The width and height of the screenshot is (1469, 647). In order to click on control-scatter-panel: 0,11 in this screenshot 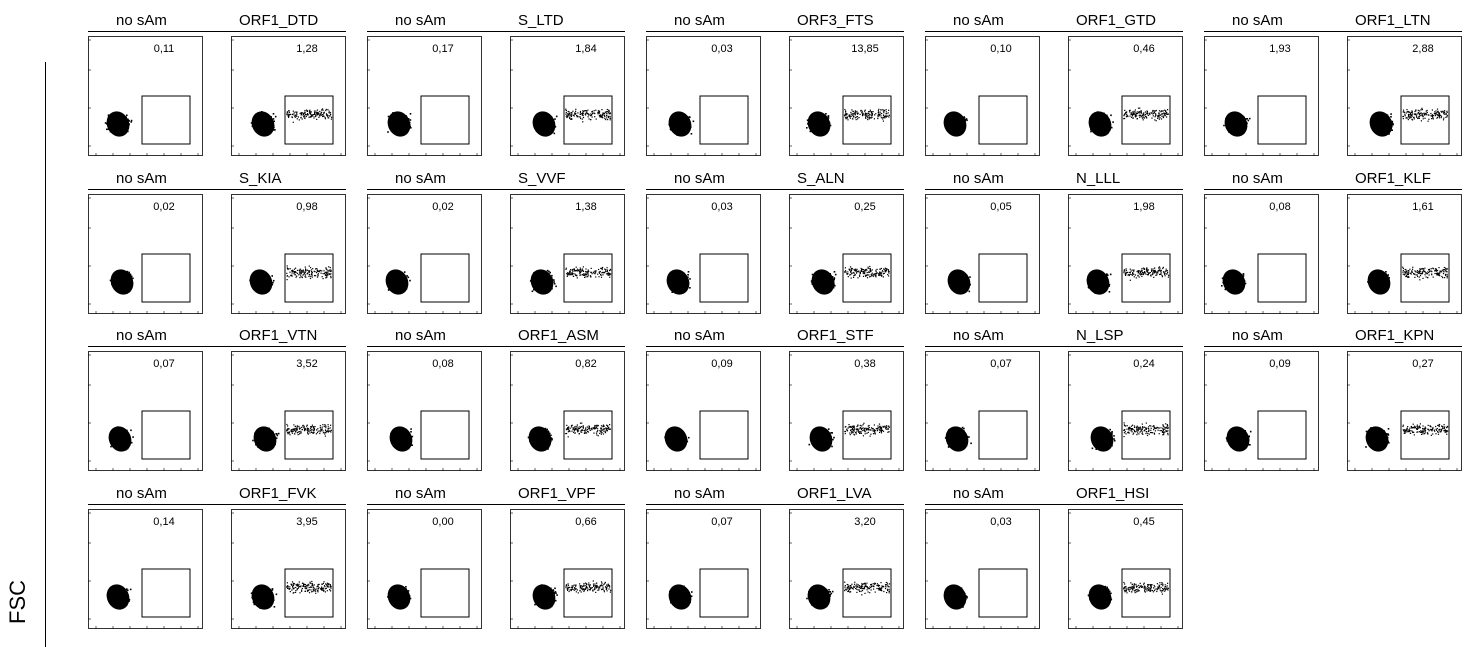, I will do `click(145, 96)`.